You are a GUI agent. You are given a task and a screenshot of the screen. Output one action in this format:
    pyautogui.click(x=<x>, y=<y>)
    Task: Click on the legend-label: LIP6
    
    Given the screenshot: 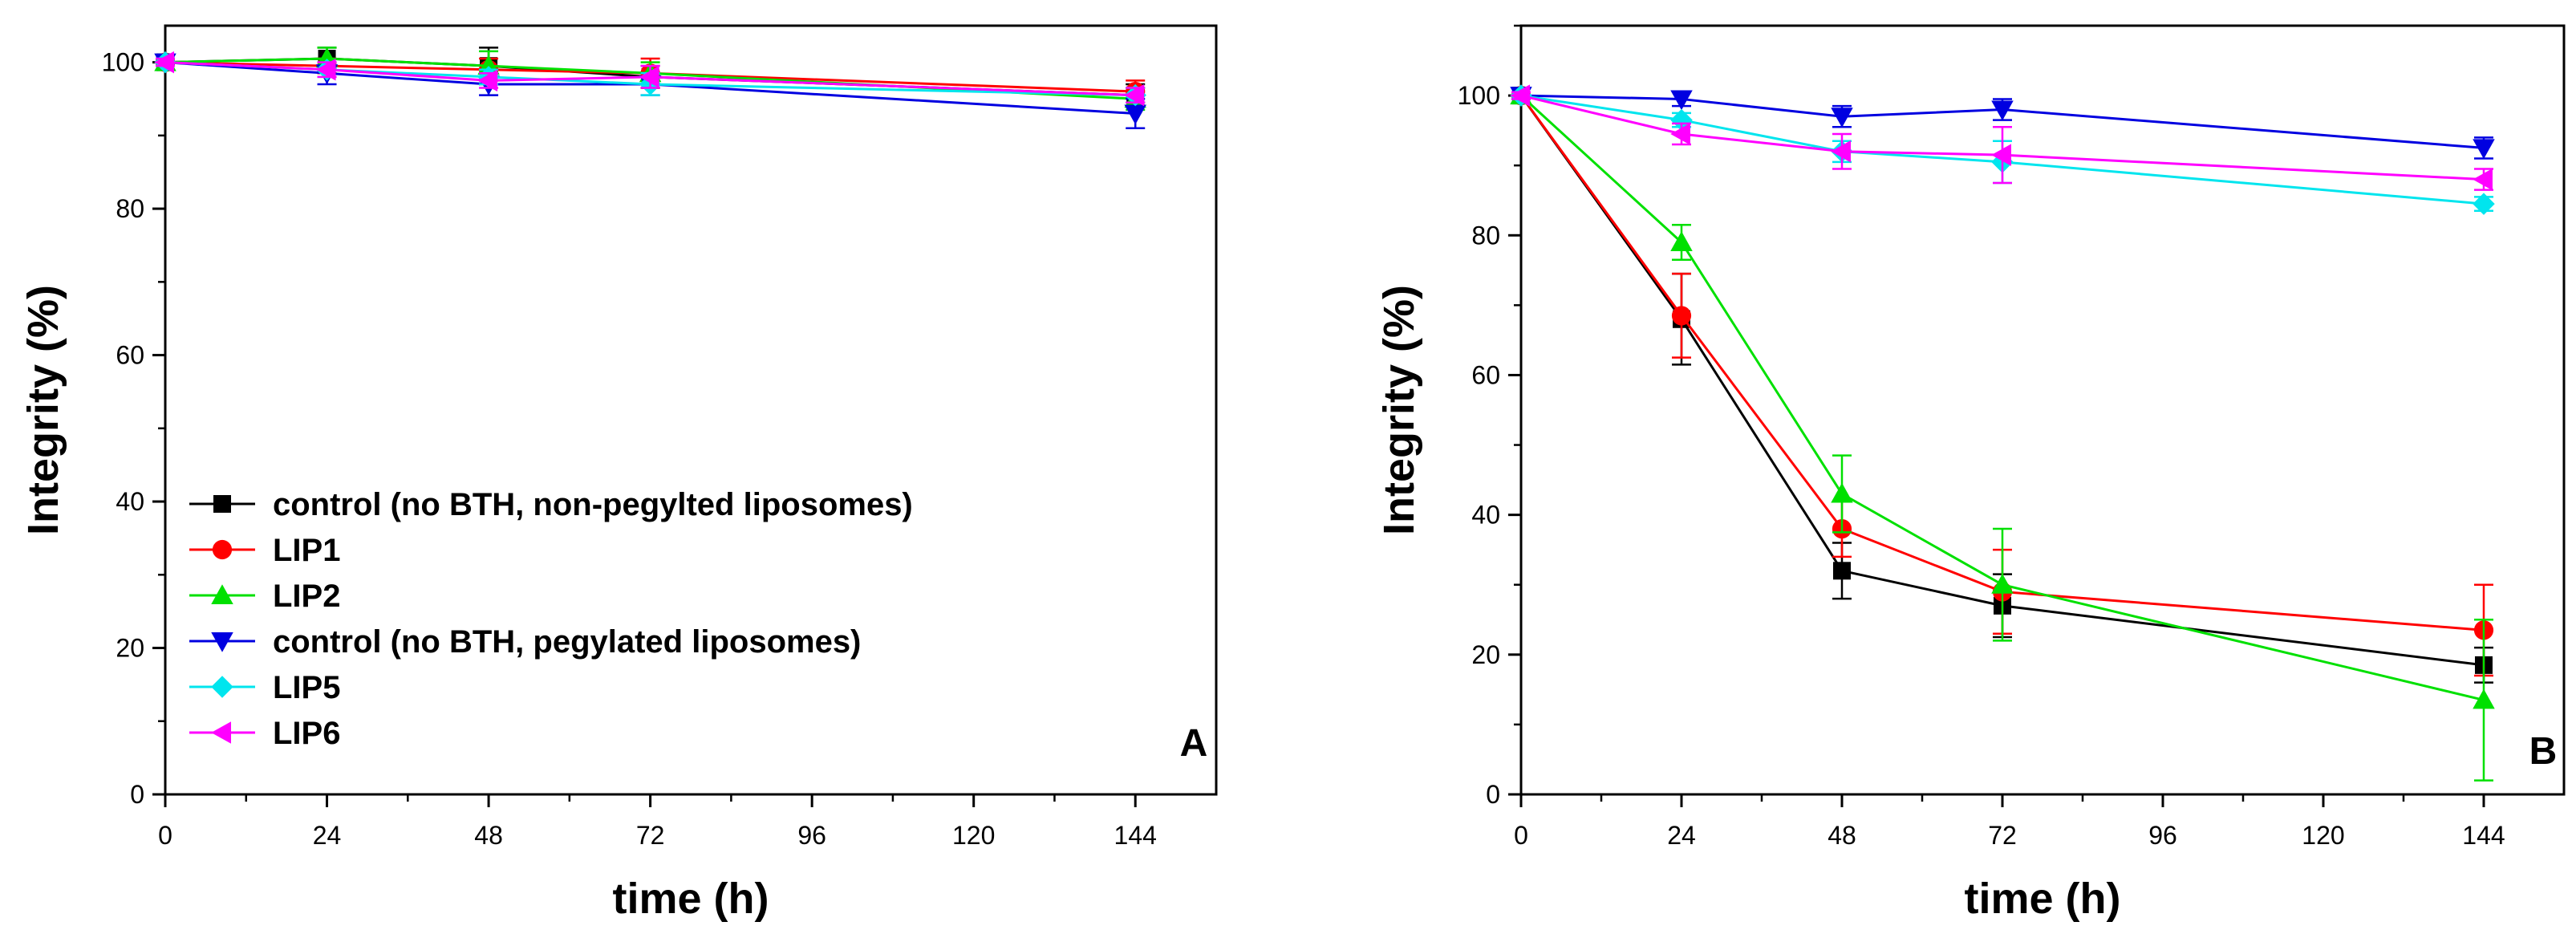 What is the action you would take?
    pyautogui.click(x=306, y=734)
    